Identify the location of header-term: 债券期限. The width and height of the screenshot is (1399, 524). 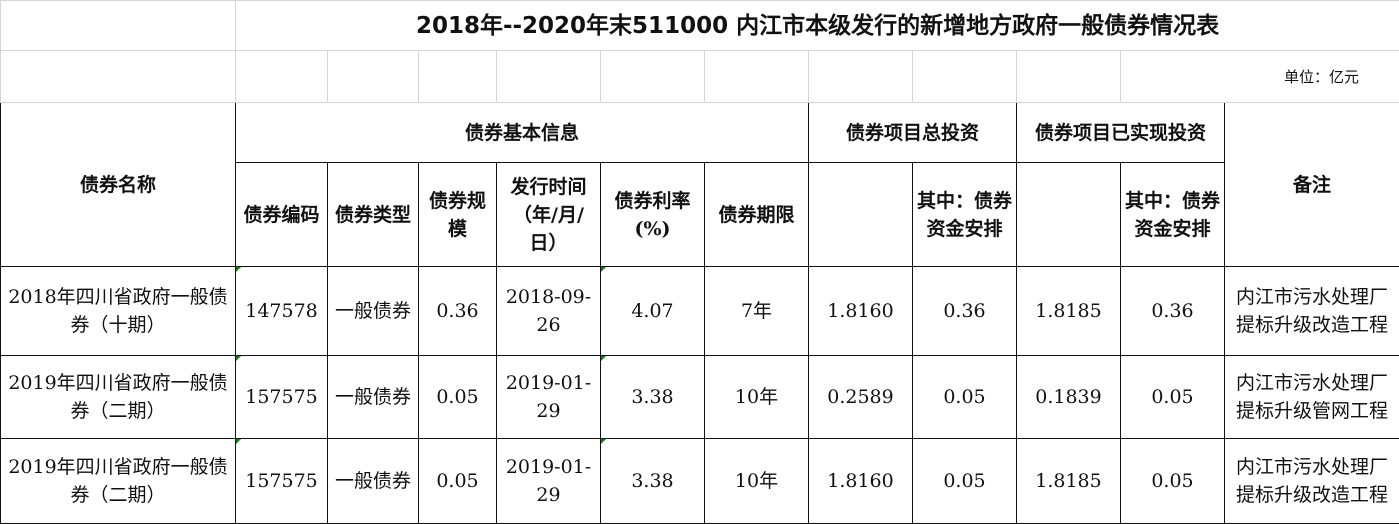
(757, 215).